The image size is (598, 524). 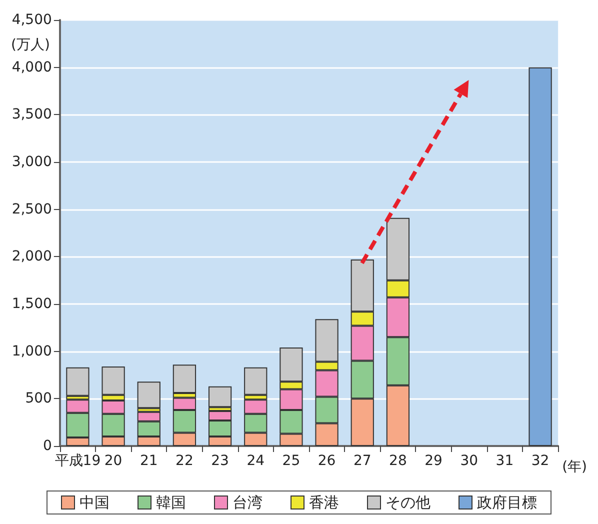 What do you see at coordinates (32, 256) in the screenshot?
I see `y-tick-label: 2,000` at bounding box center [32, 256].